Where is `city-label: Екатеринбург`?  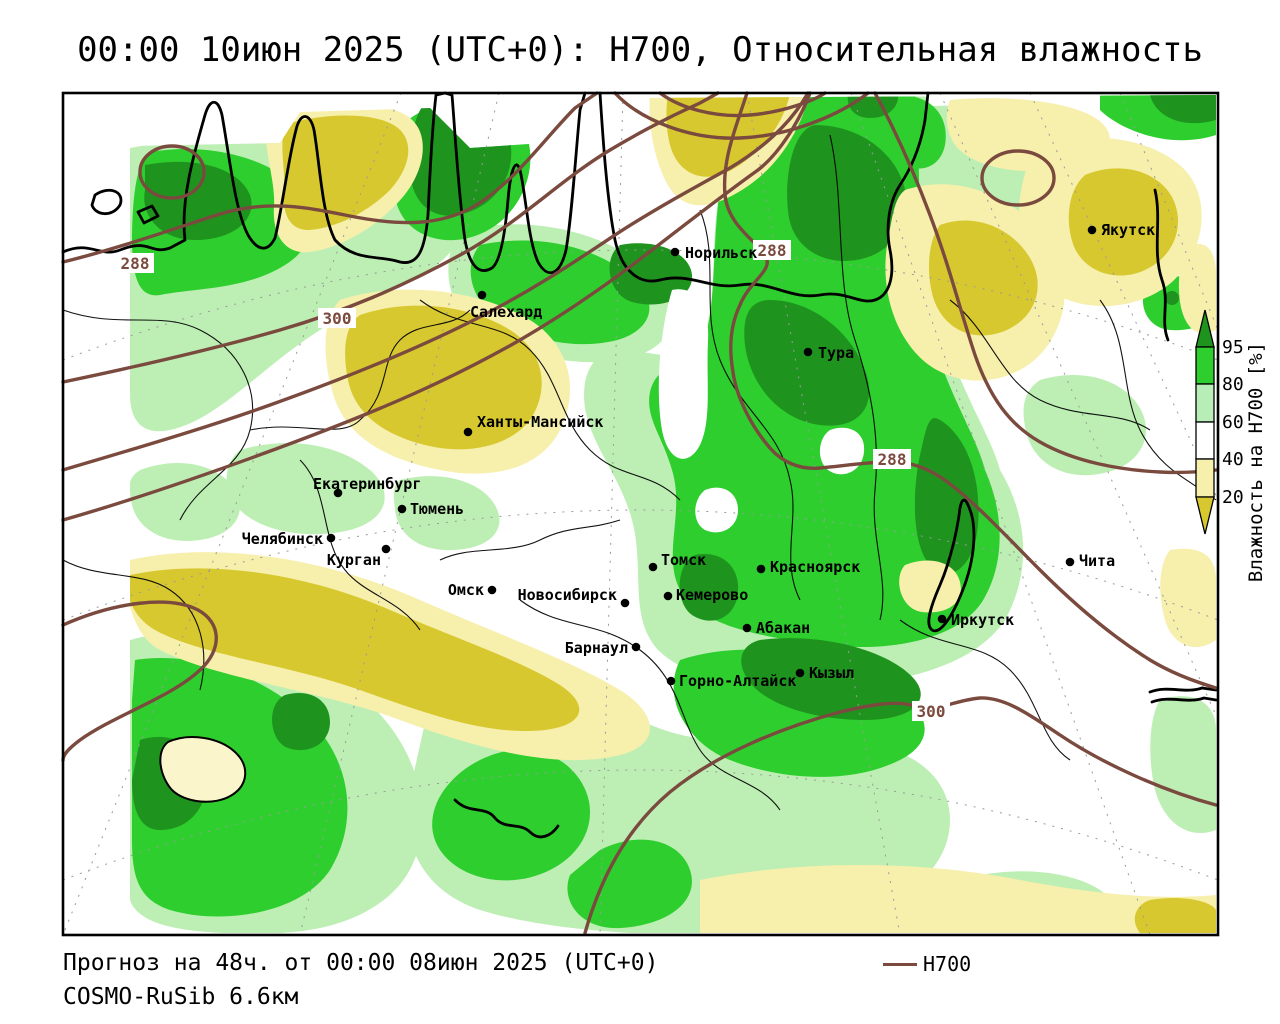 city-label: Екатеринбург is located at coordinates (367, 484).